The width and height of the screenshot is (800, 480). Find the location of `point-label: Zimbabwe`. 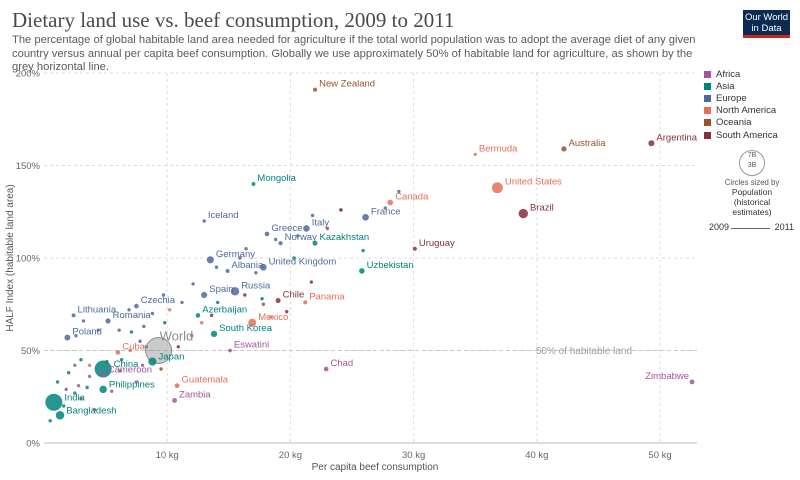

point-label: Zimbabwe is located at coordinates (667, 376).